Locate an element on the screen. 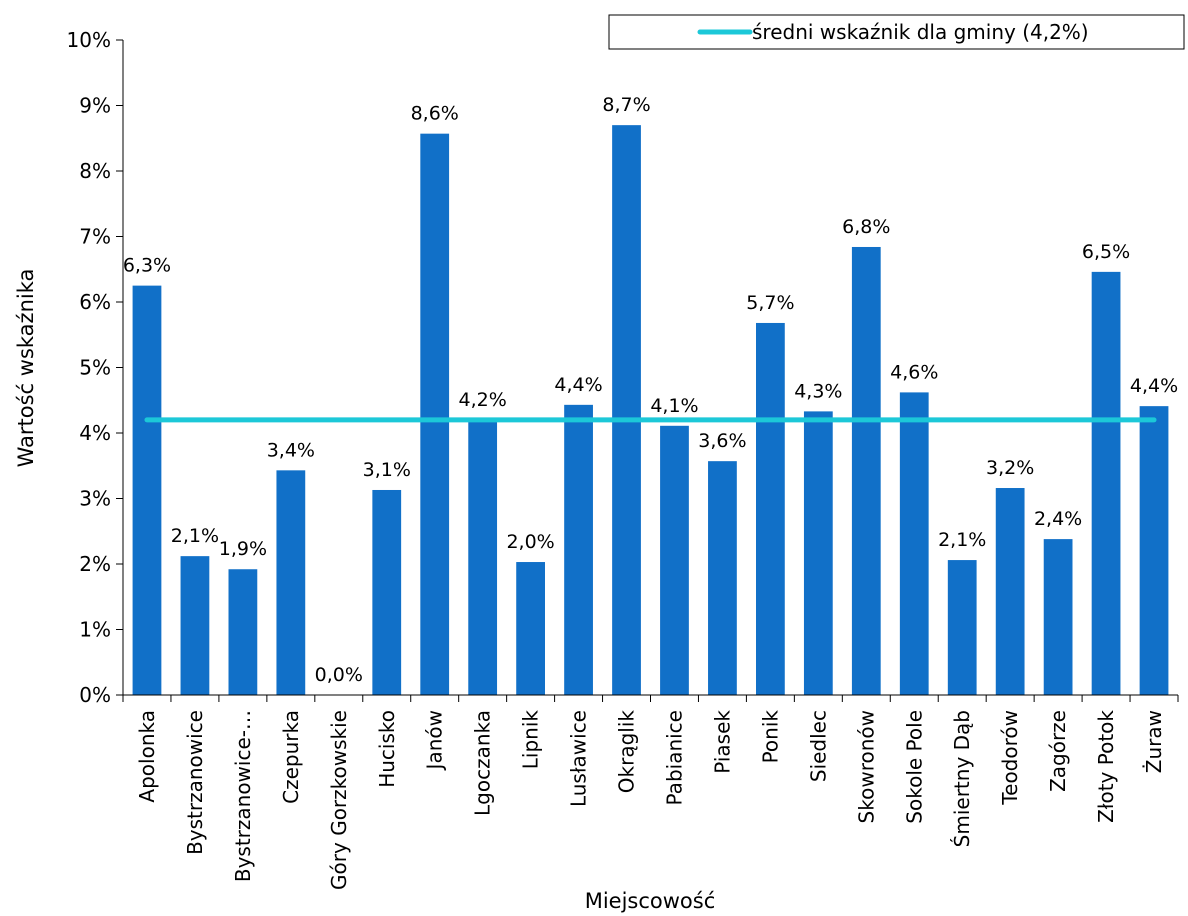  x-tick-label-15: Siedlec is located at coordinates (818, 746).